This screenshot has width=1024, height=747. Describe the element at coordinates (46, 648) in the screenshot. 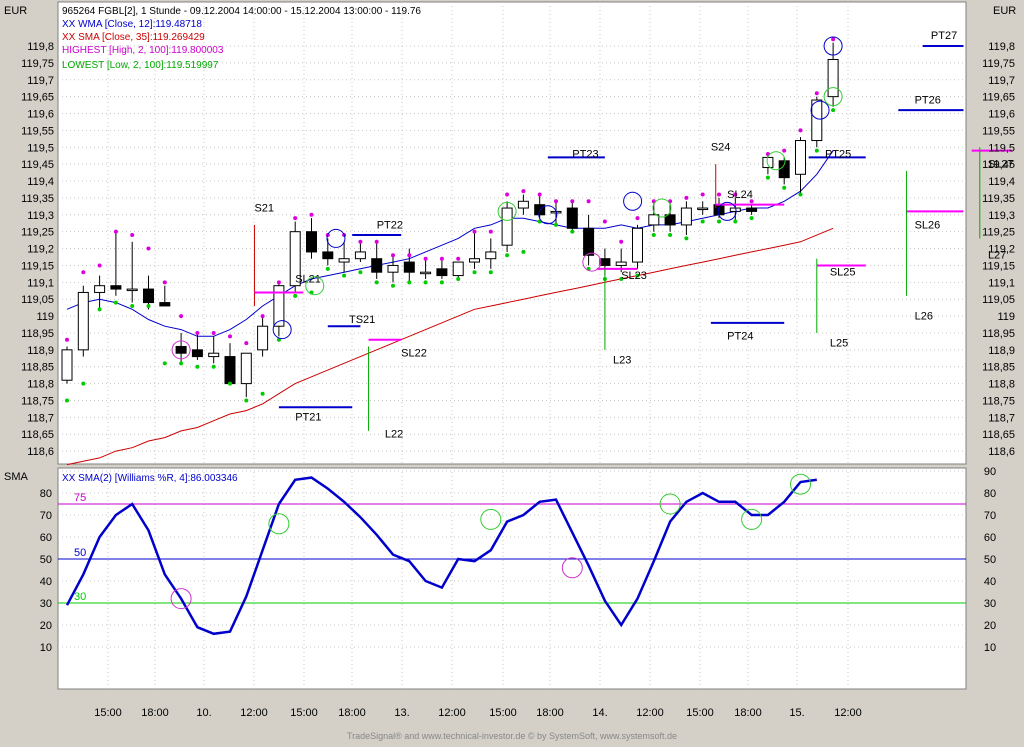

I see `osc-tick-left: 10` at that location.